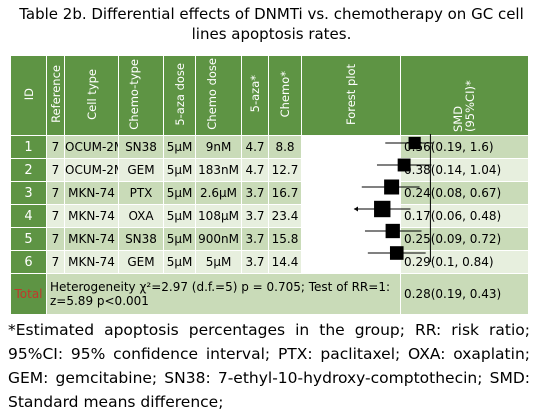 The width and height of the screenshot is (543, 419). What do you see at coordinates (464, 216) in the screenshot?
I see `row-smd: 0.17(0.06, 0.48)` at bounding box center [464, 216].